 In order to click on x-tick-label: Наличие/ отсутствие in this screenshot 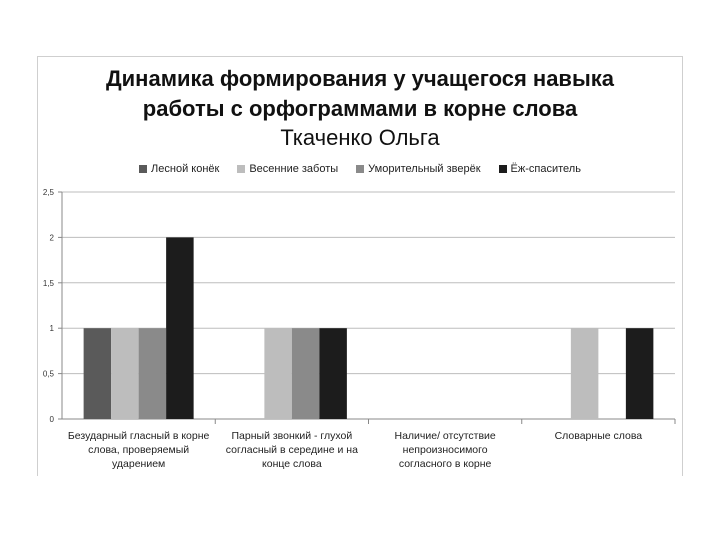, I will do `click(444, 436)`.